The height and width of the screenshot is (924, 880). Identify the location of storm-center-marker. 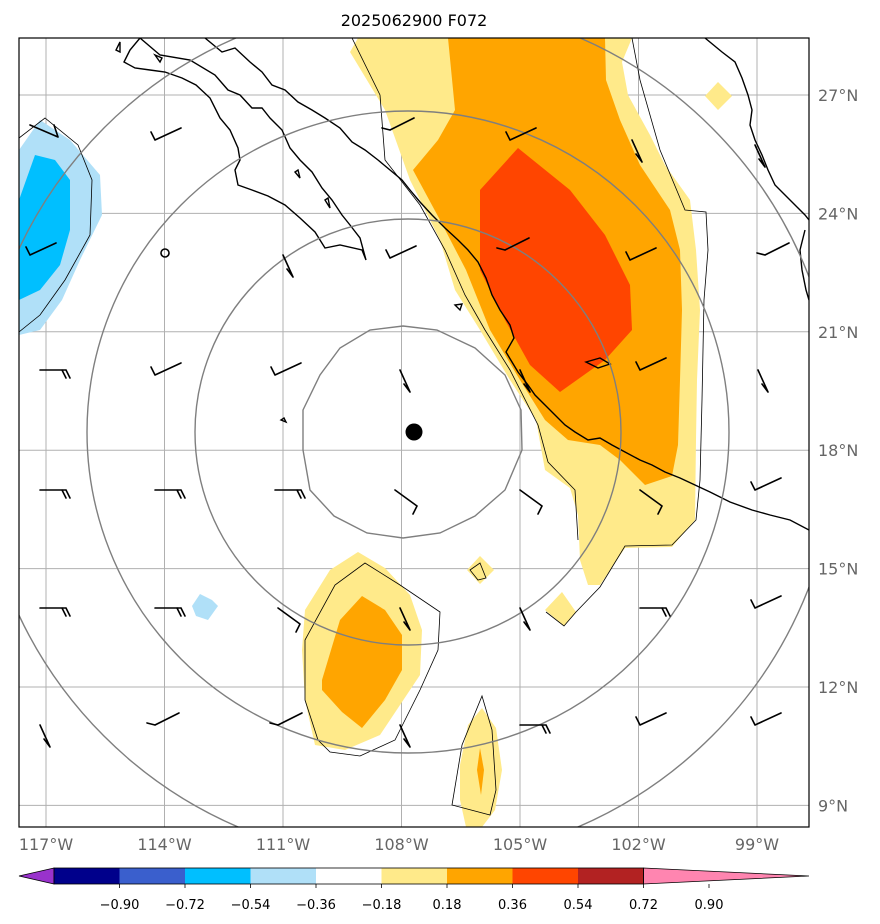
(414, 432).